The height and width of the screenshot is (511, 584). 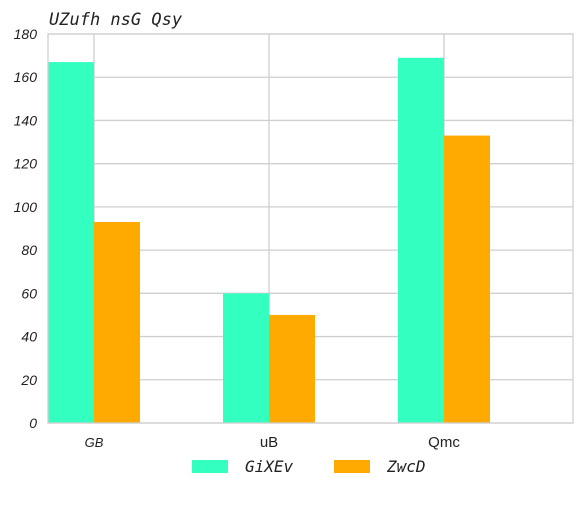 What do you see at coordinates (406, 466) in the screenshot?
I see `legend-label: ZwcD` at bounding box center [406, 466].